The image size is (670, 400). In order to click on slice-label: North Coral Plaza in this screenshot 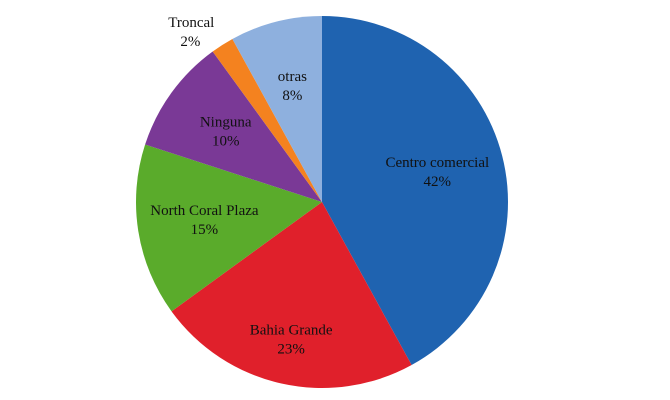, I will do `click(204, 211)`.